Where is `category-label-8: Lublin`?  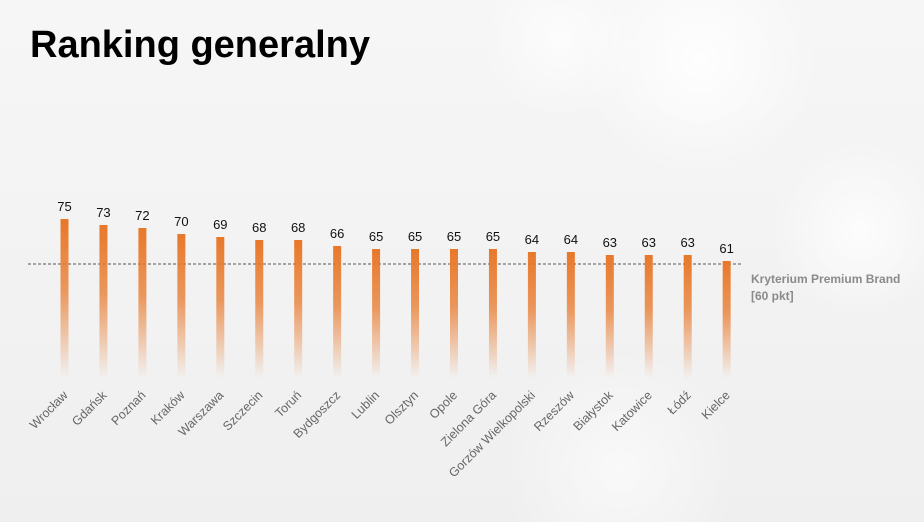
category-label-8: Lublin is located at coordinates (366, 405).